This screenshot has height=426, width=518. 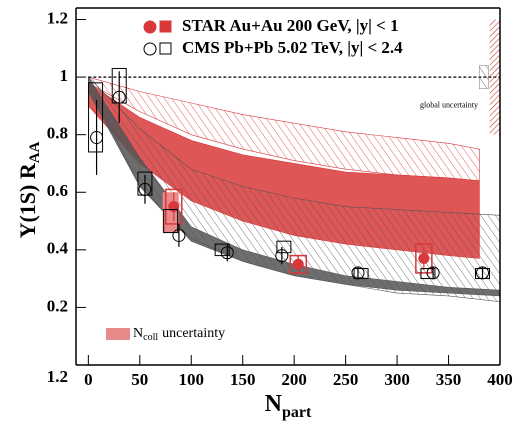 I want to click on x-label-main: N, so click(x=274, y=404).